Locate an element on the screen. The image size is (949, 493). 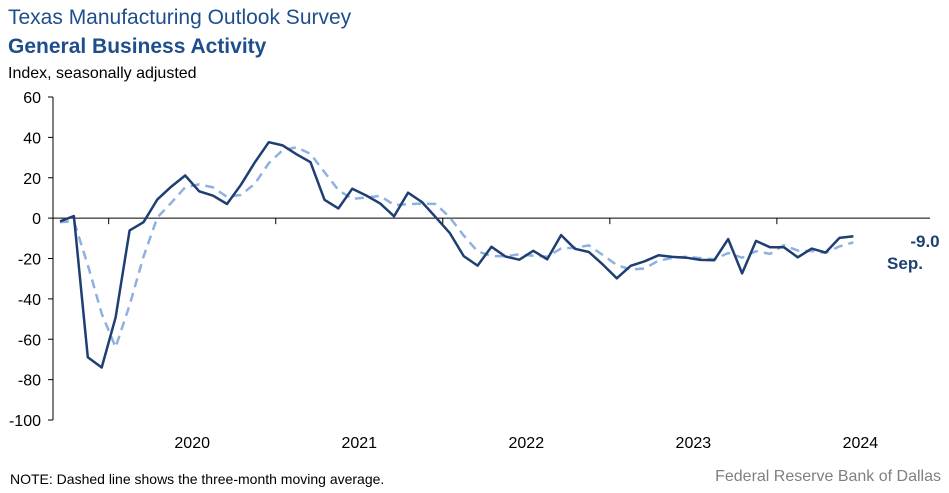
y-tick-label: -100 is located at coordinates (25, 421).